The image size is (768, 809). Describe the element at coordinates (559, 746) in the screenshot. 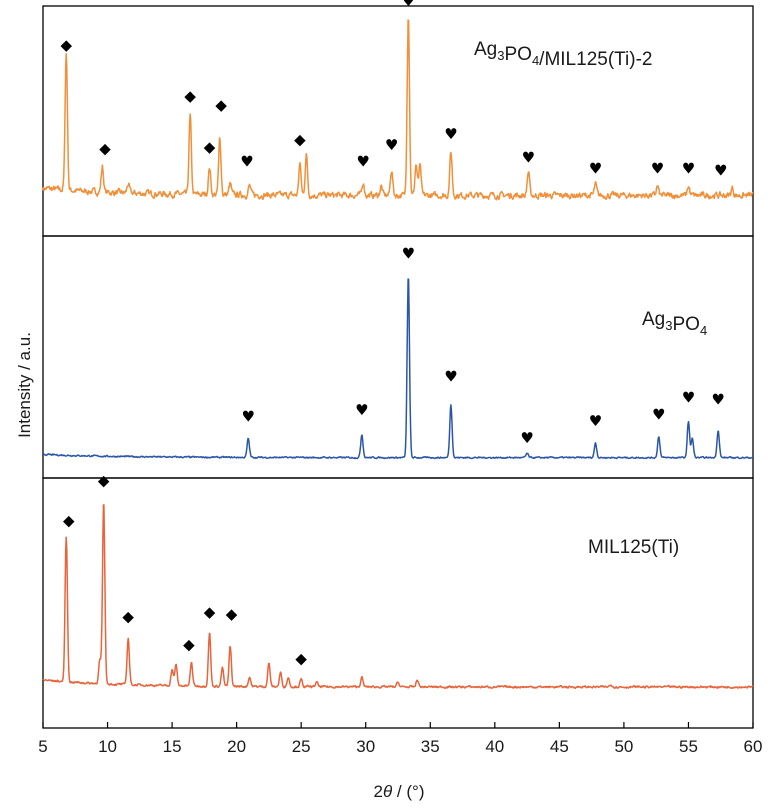

I see `x-tick-label: 45` at that location.